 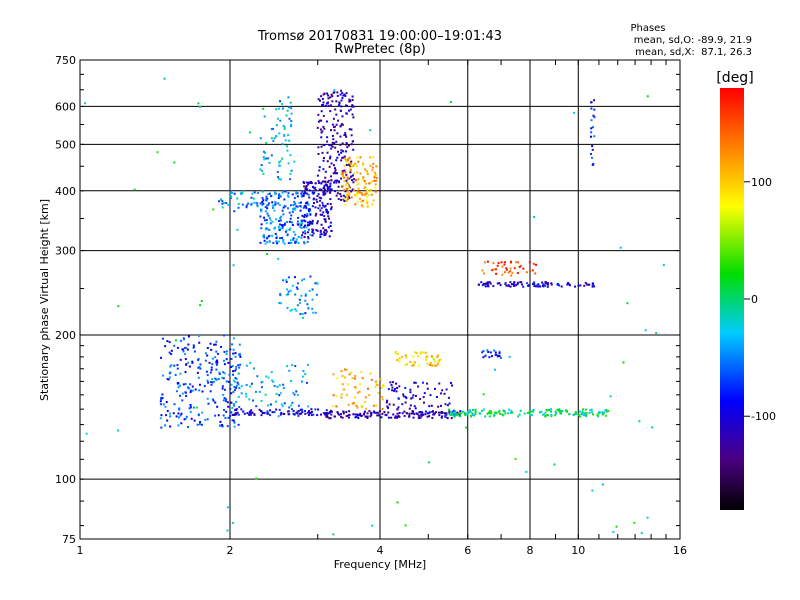 I want to click on phase-stats-heading: Phases, so click(x=647, y=28).